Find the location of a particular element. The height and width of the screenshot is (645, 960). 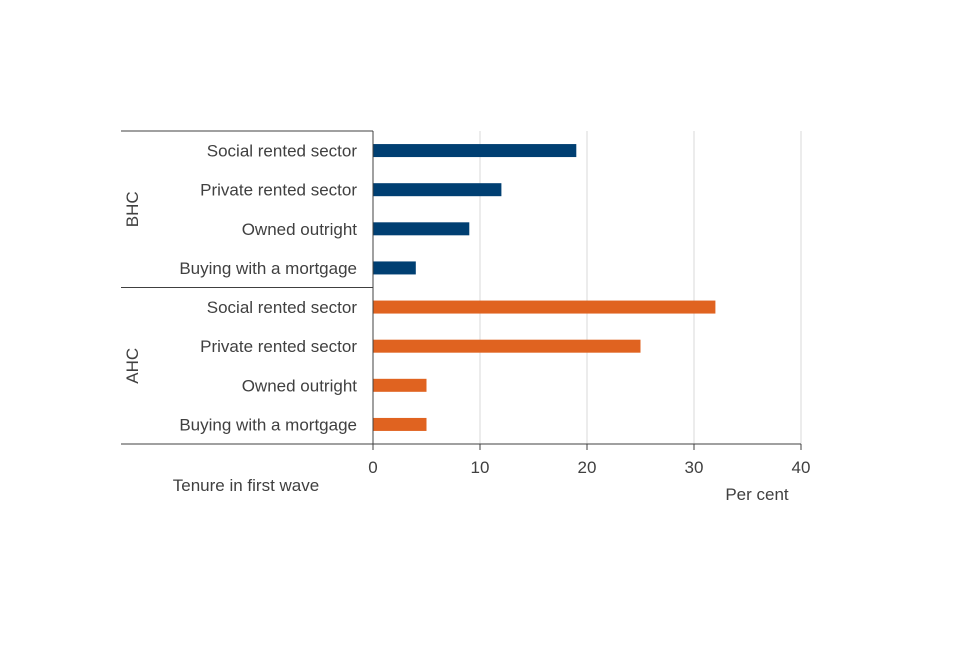

x-tick-label: 10 is located at coordinates (480, 467).